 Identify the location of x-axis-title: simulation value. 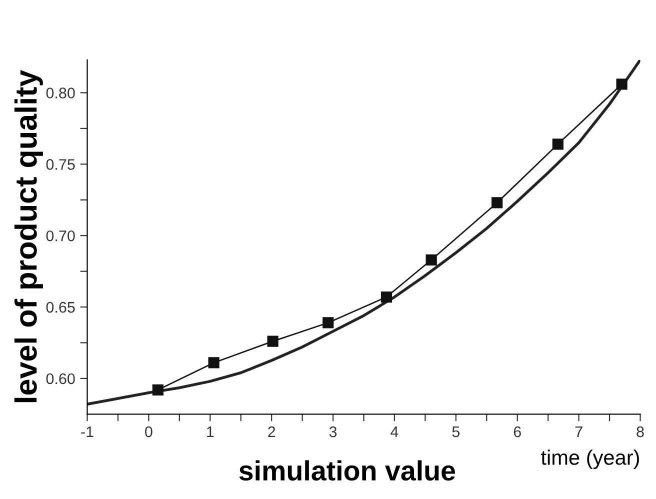
(347, 470).